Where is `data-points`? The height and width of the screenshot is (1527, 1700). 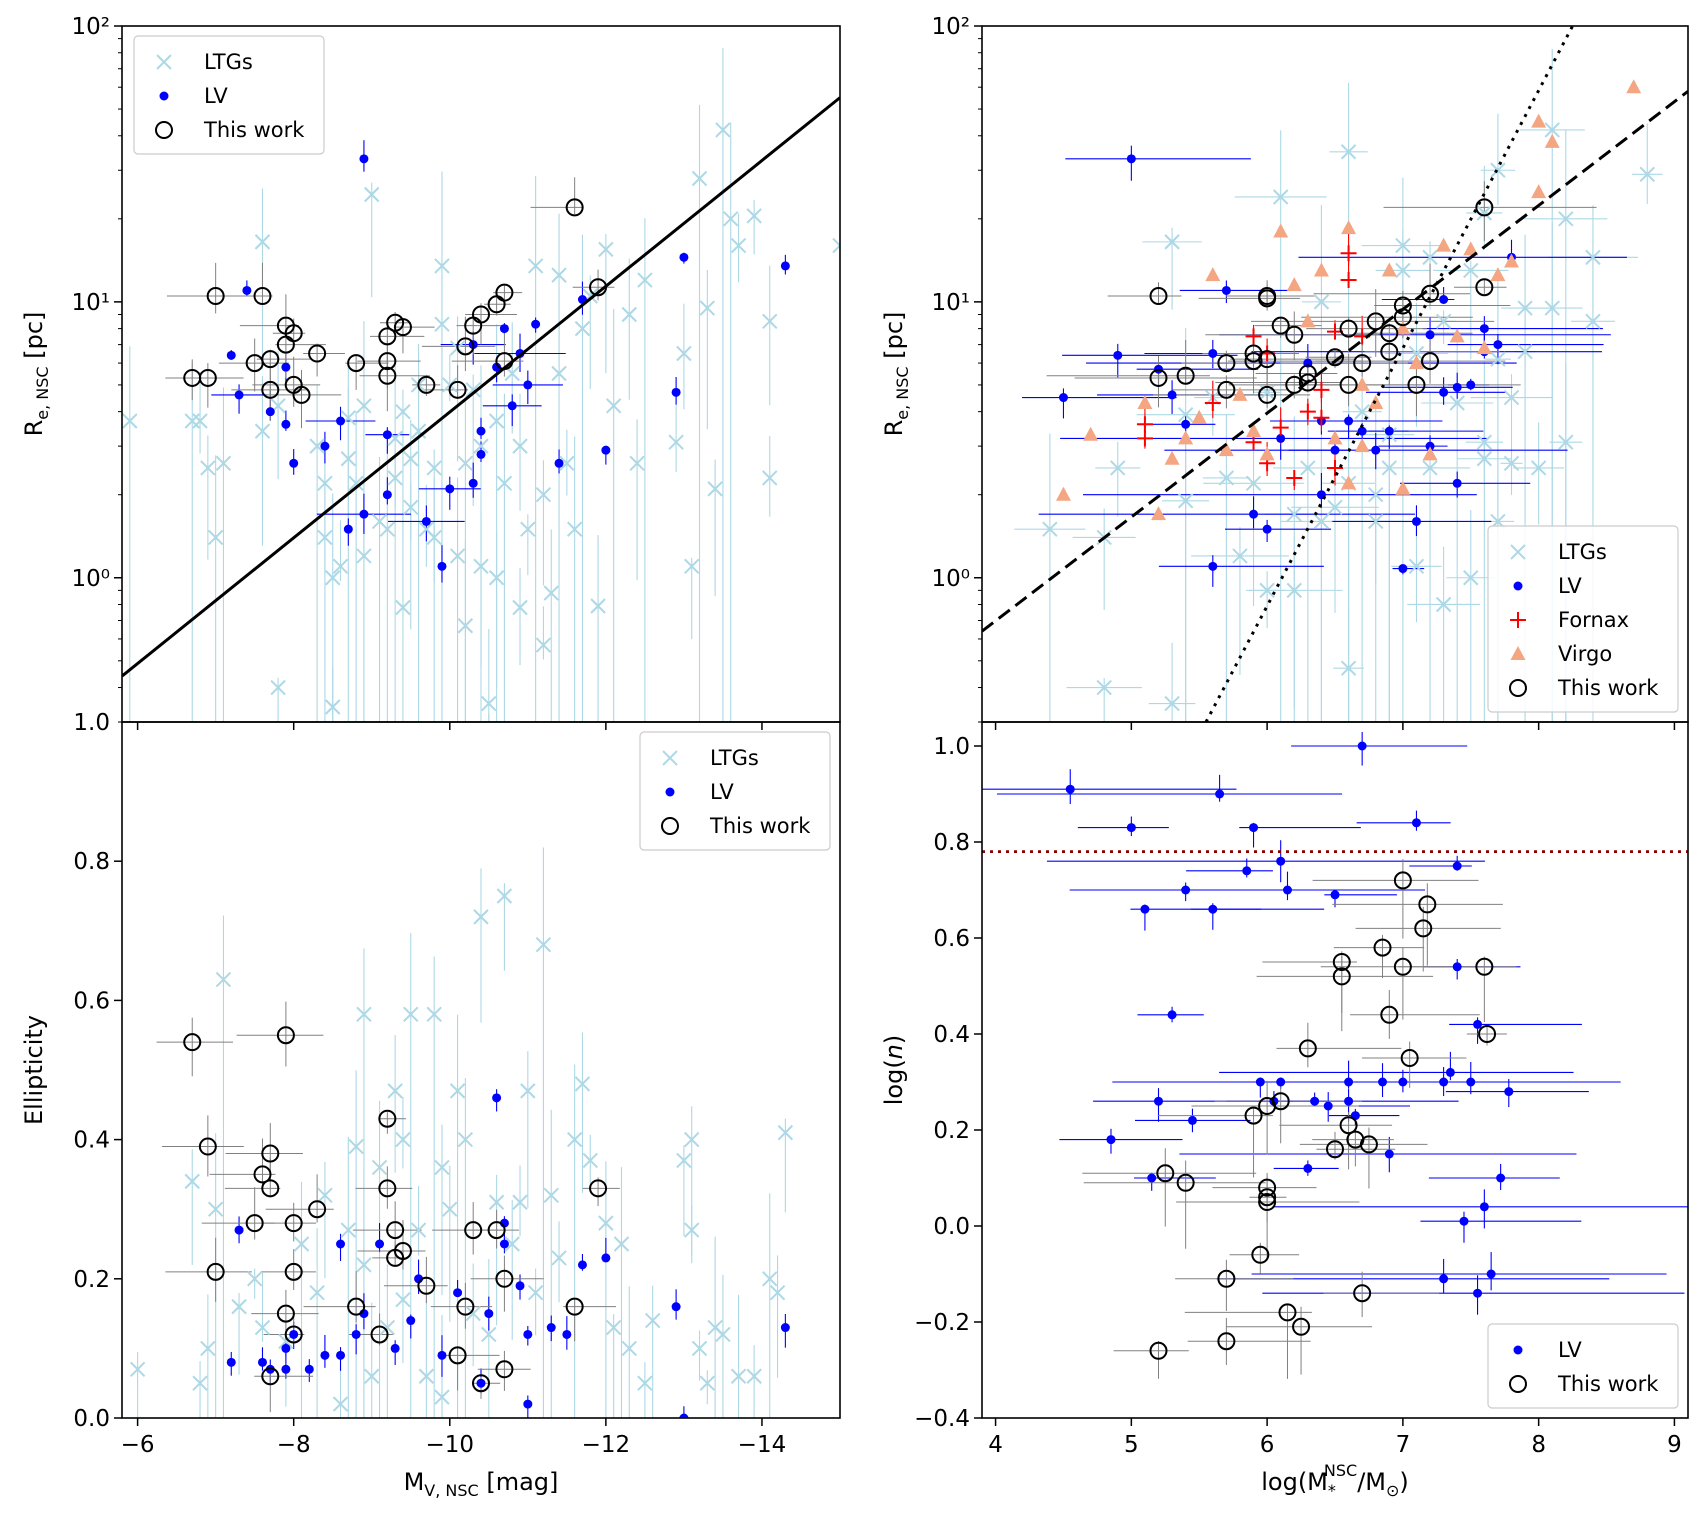
data-points is located at coordinates (1289, 1050).